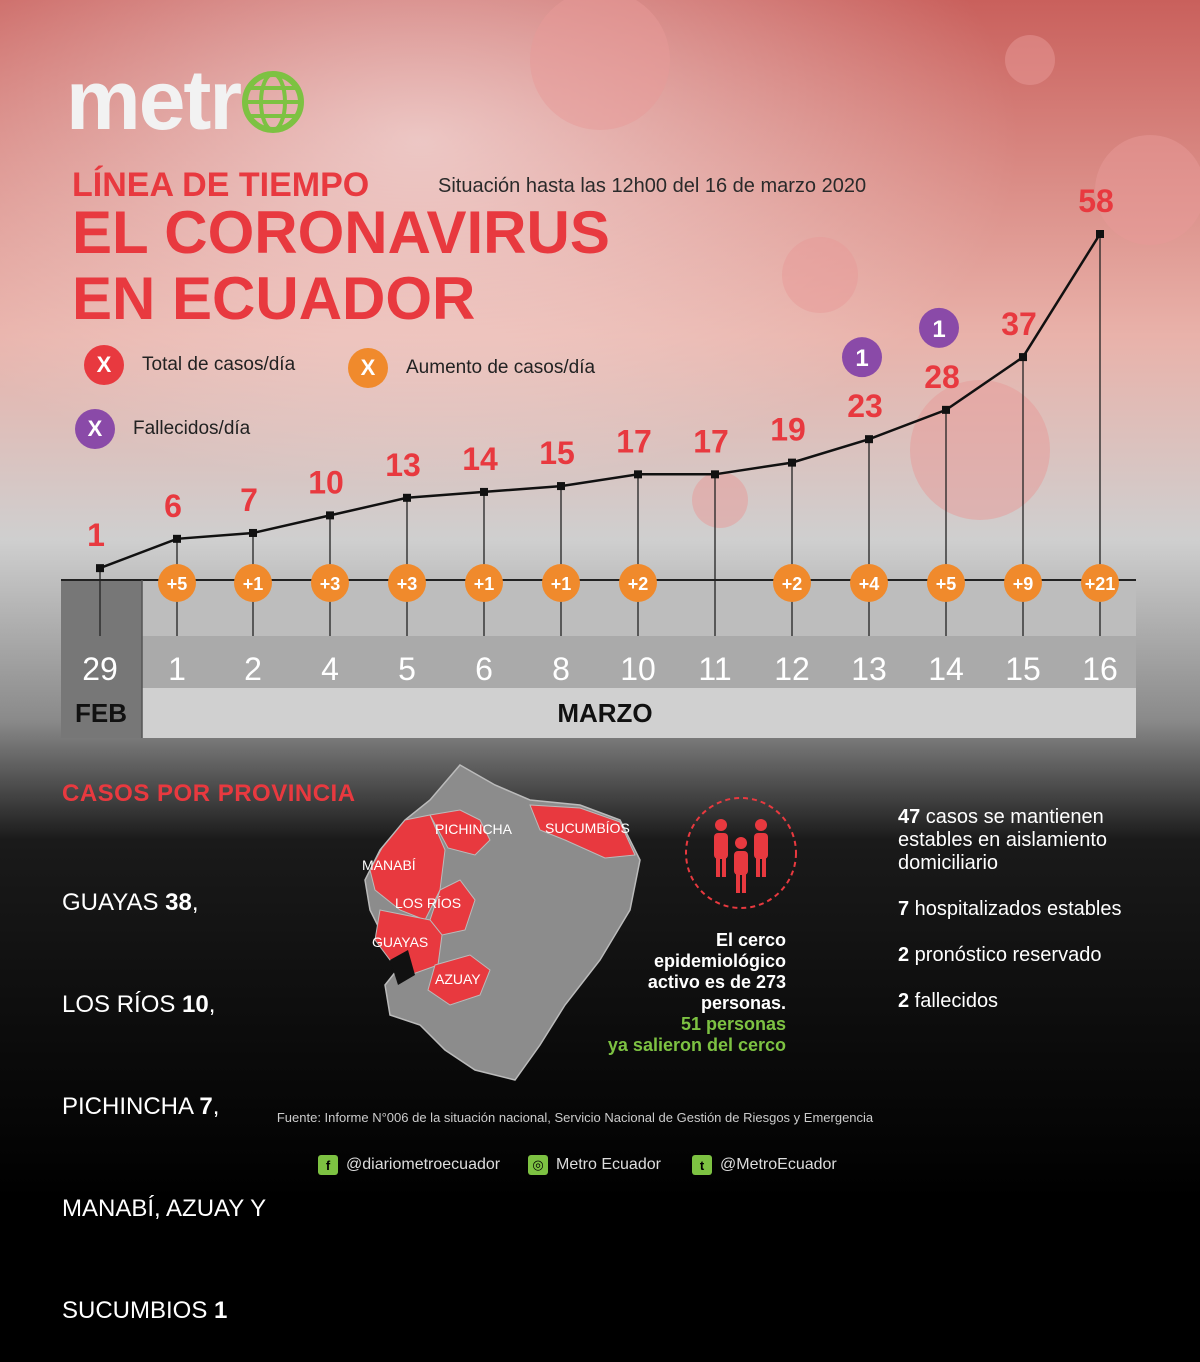  What do you see at coordinates (869, 584) in the screenshot?
I see `increase-label: +4` at bounding box center [869, 584].